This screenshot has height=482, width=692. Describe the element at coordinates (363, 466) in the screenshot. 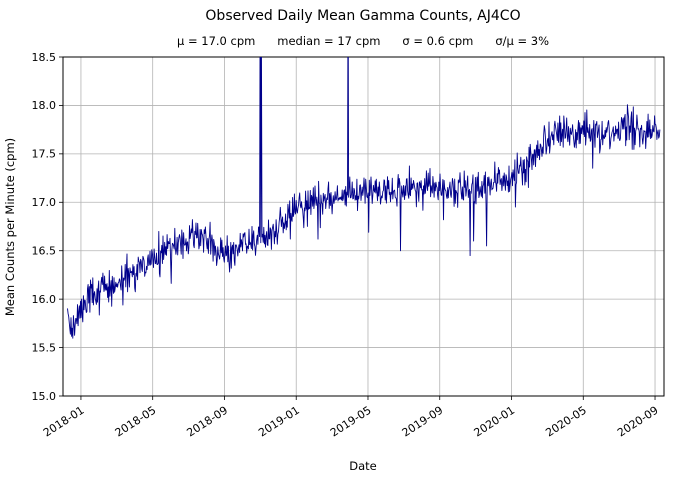

I see `x-axis-label: Date` at that location.